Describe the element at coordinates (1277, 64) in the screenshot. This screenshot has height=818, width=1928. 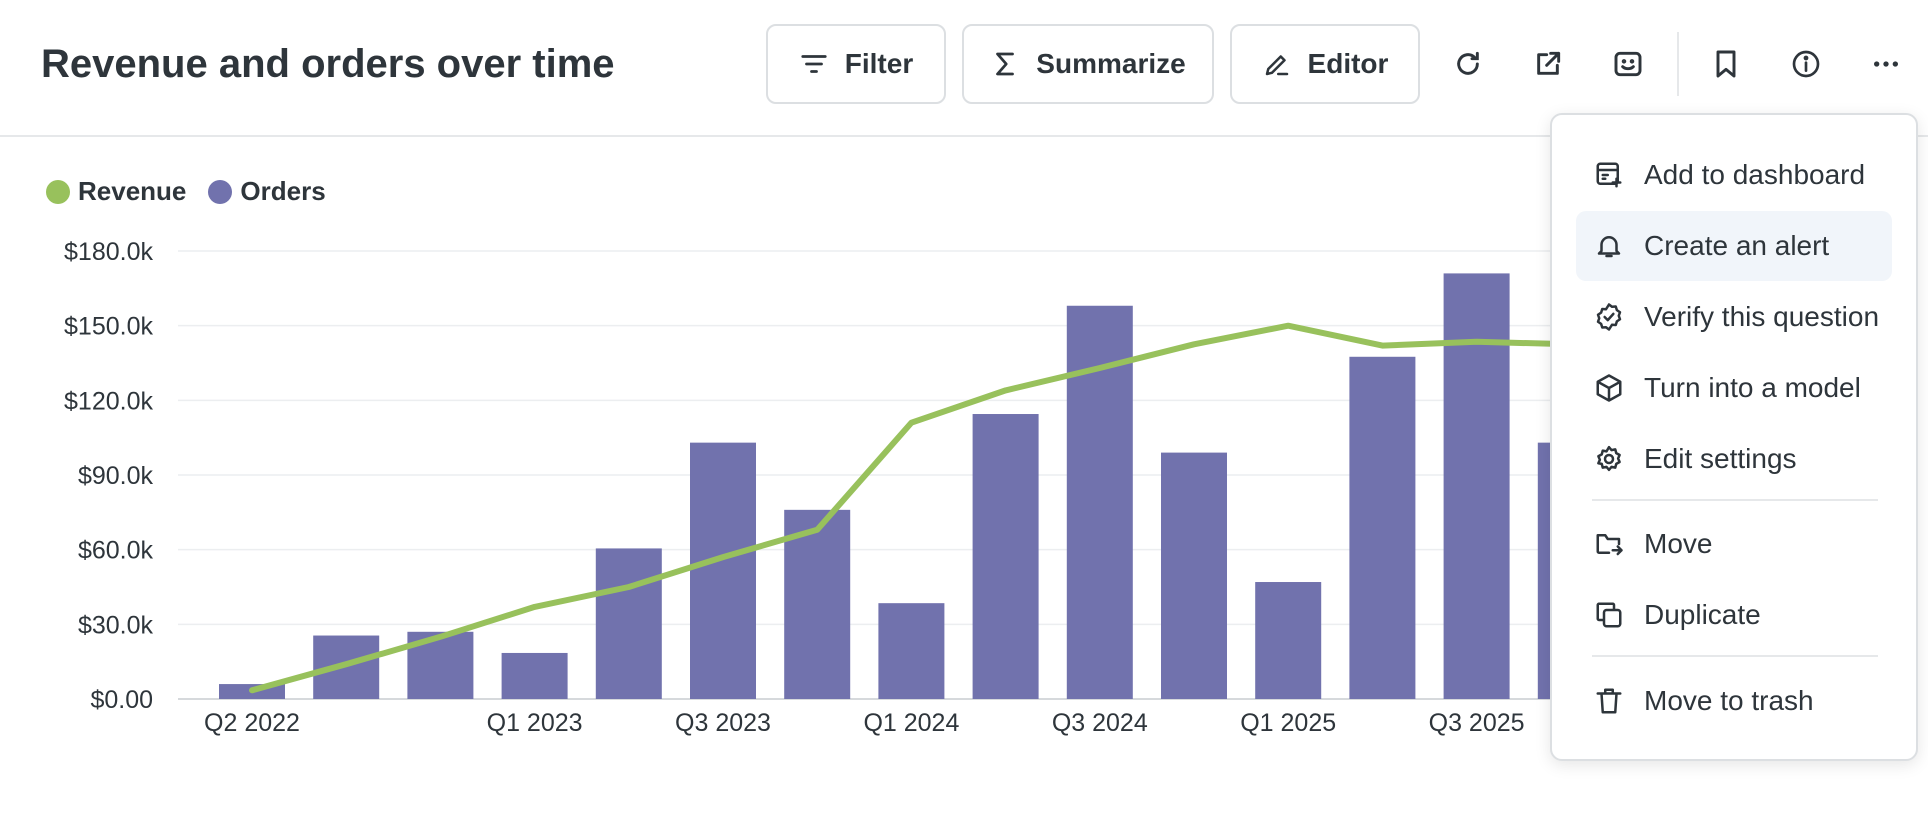
I see `pencil-icon` at that location.